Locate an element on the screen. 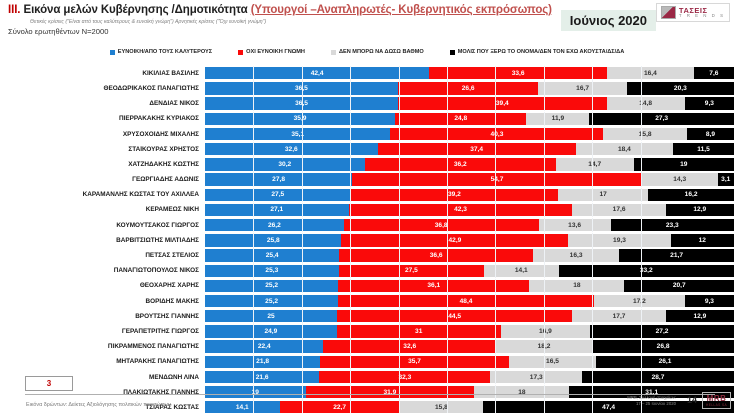  bar-segment-unfavorable: 32,6 is located at coordinates (409, 346).